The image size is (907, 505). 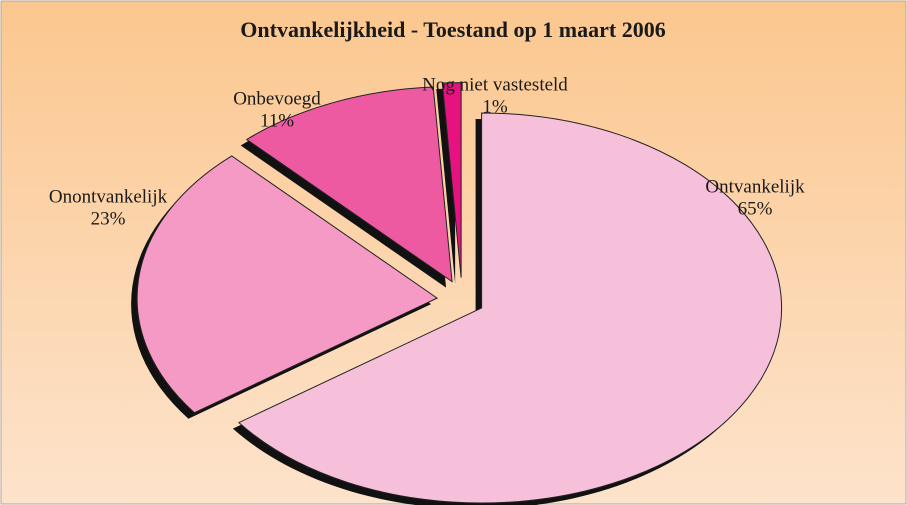 I want to click on slice-label: Onbevoegd, so click(x=277, y=98).